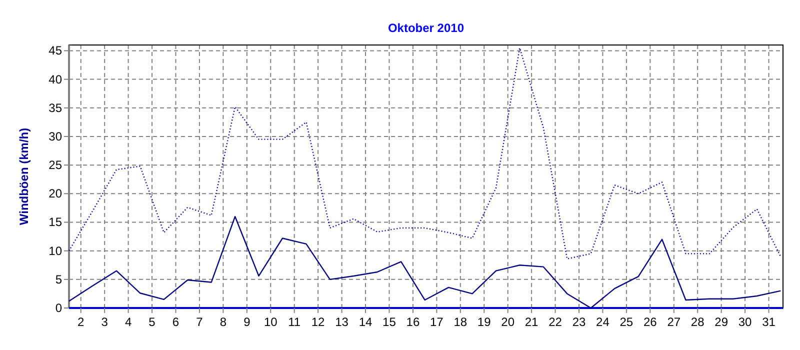  What do you see at coordinates (58, 308) in the screenshot?
I see `y-tick-label: 0` at bounding box center [58, 308].